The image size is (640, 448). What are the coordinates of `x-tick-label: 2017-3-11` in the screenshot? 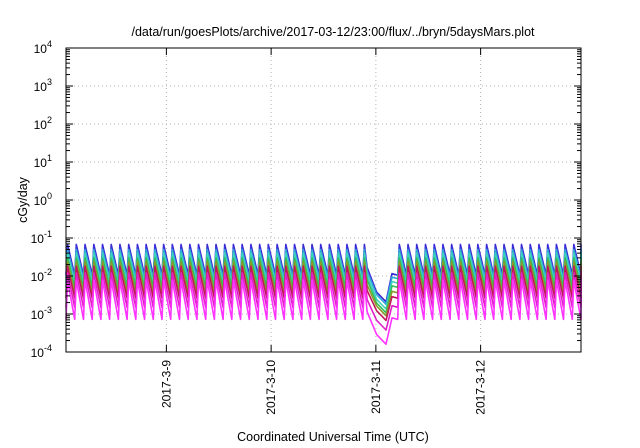 It's located at (376, 387).